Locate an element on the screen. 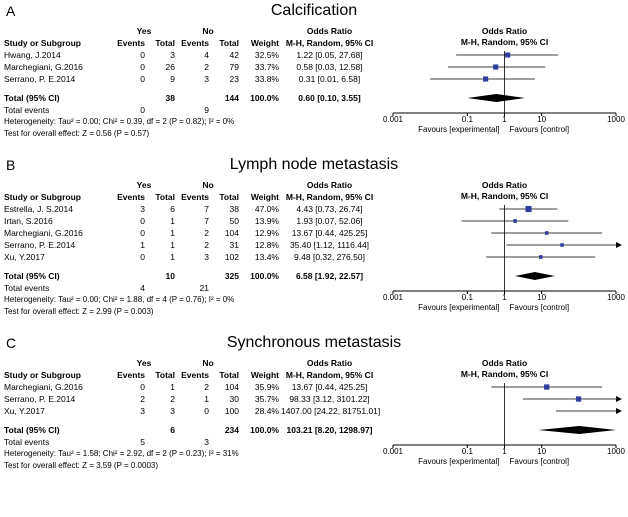 The image size is (628, 517). total-no-value: 50 is located at coordinates (234, 221).